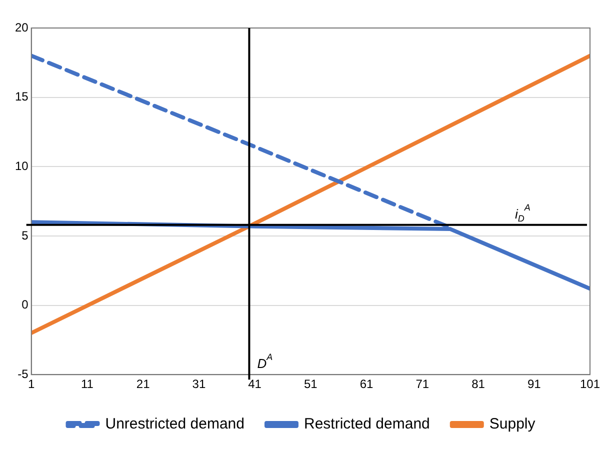  I want to click on x-tick-label: 61, so click(367, 384).